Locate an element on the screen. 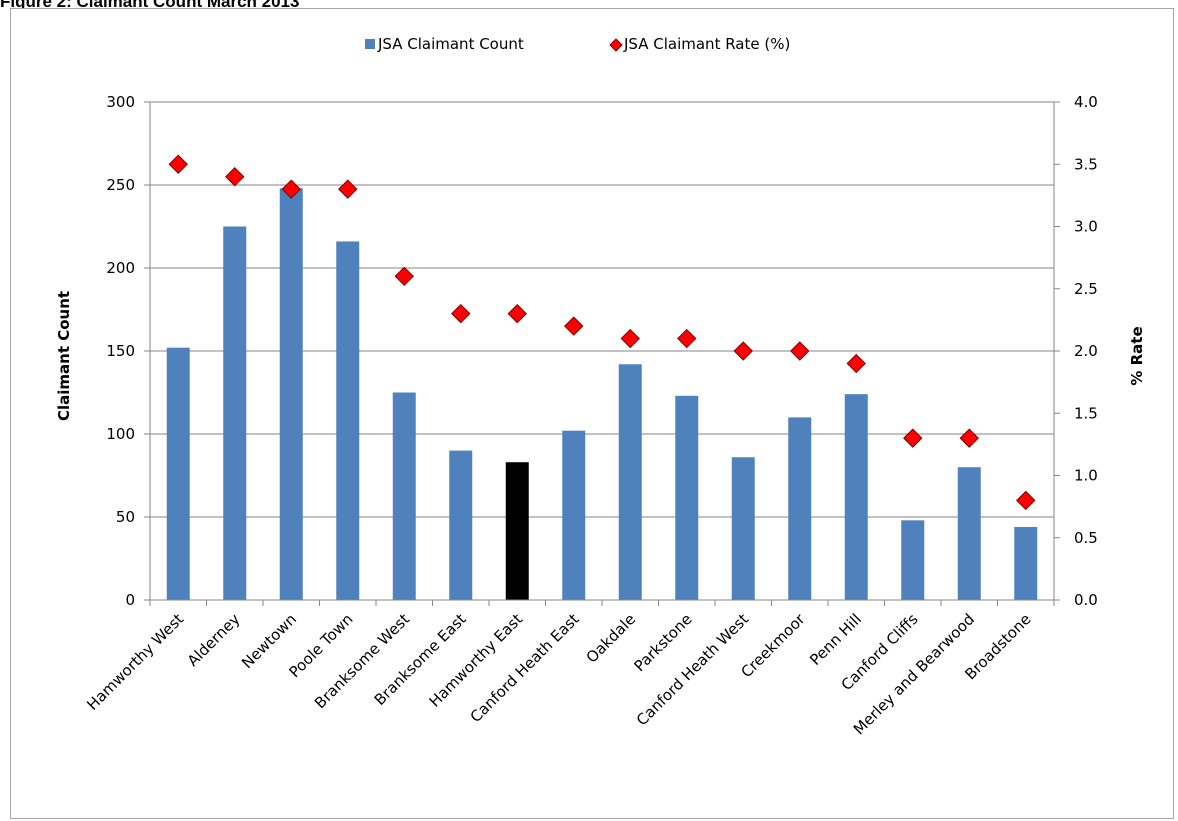 Image resolution: width=1178 pixels, height=821 pixels. legend: JSA Claimant Count JSA Claimant Rate (%) is located at coordinates (577, 44).